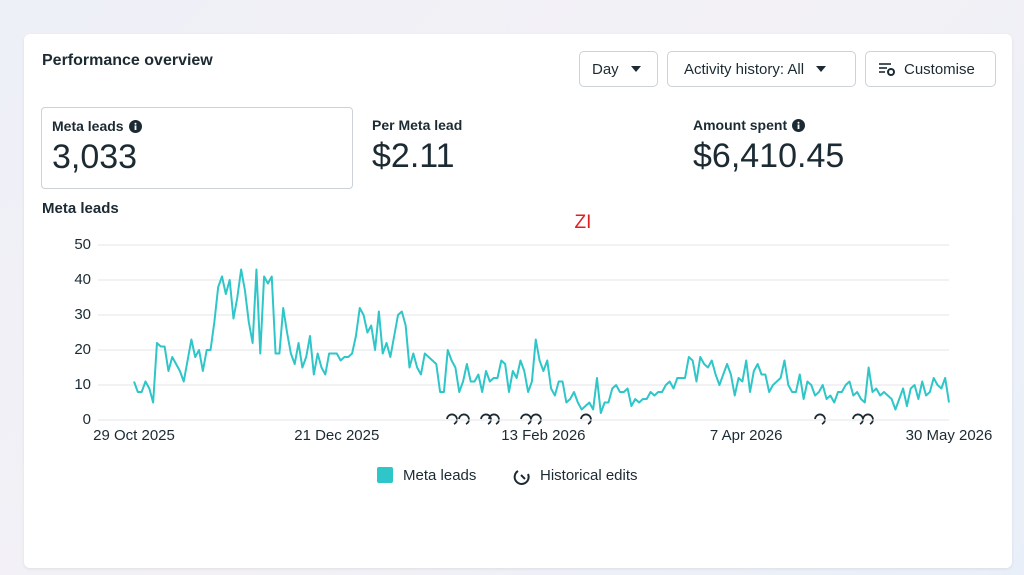  What do you see at coordinates (512, 148) in the screenshot?
I see `metric-card: Per Meta lead $2.11` at bounding box center [512, 148].